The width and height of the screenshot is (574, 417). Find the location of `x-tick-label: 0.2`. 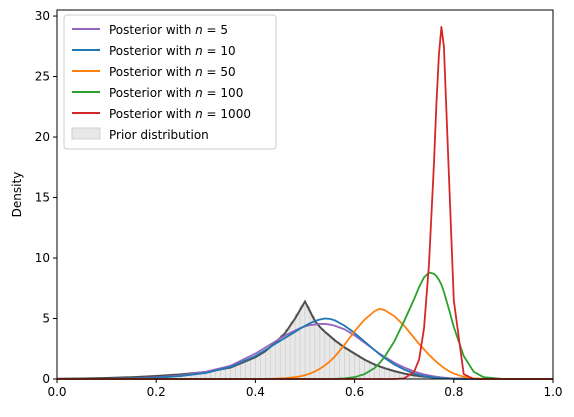

x-tick-label: 0.2 is located at coordinates (156, 392).